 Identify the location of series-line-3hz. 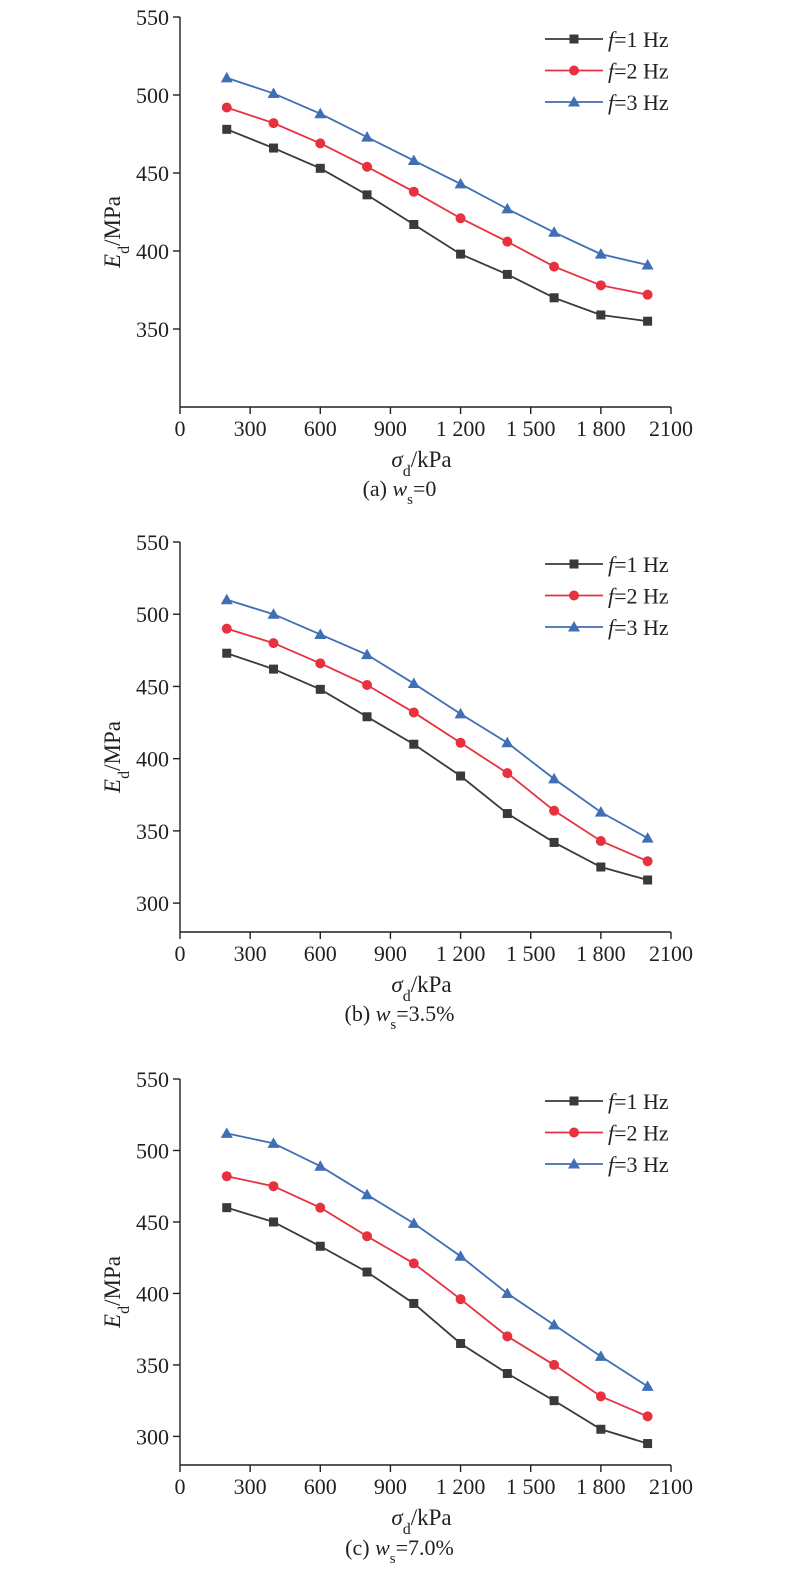
(437, 718).